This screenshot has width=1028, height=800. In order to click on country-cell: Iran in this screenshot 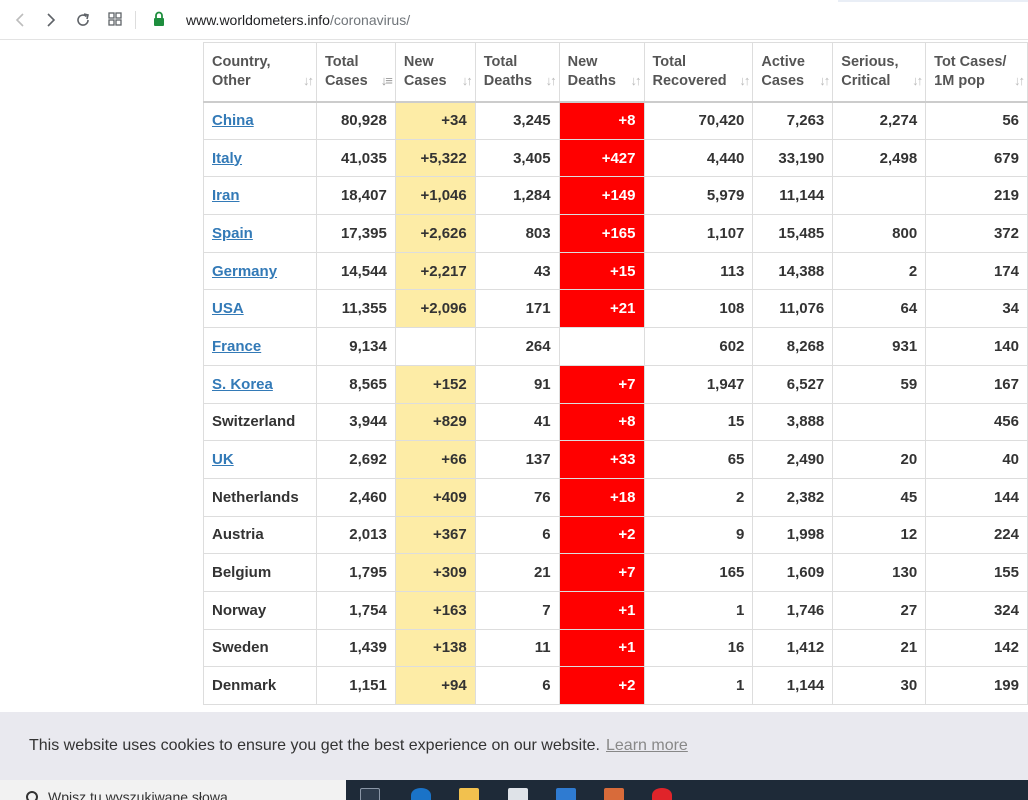, I will do `click(260, 196)`.